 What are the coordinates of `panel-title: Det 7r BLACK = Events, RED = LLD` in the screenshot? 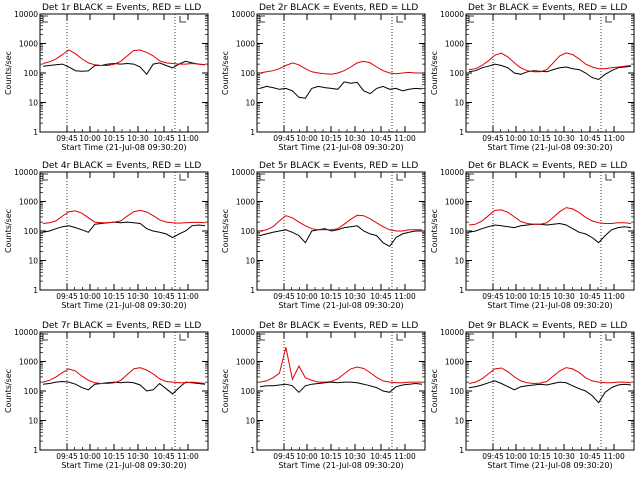 It's located at (121, 326).